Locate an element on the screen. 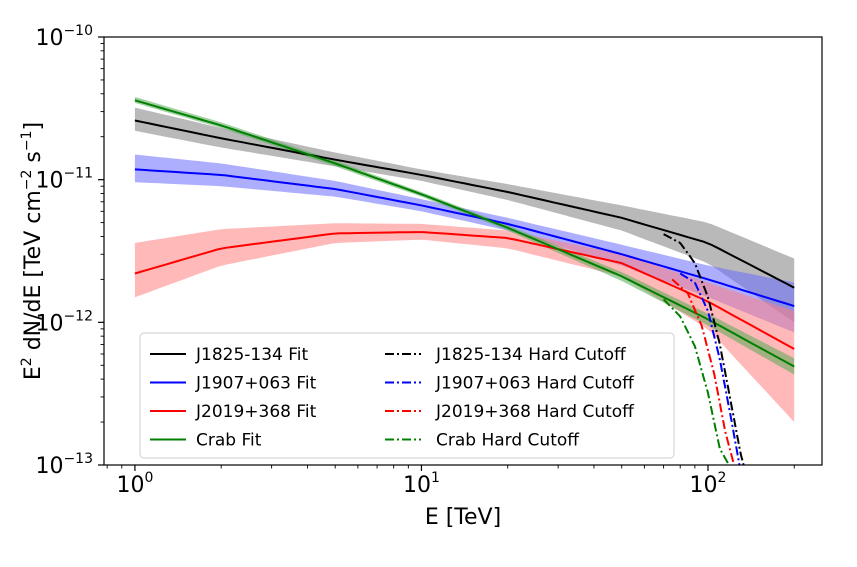  series-5-line is located at coordinates (710, 368).